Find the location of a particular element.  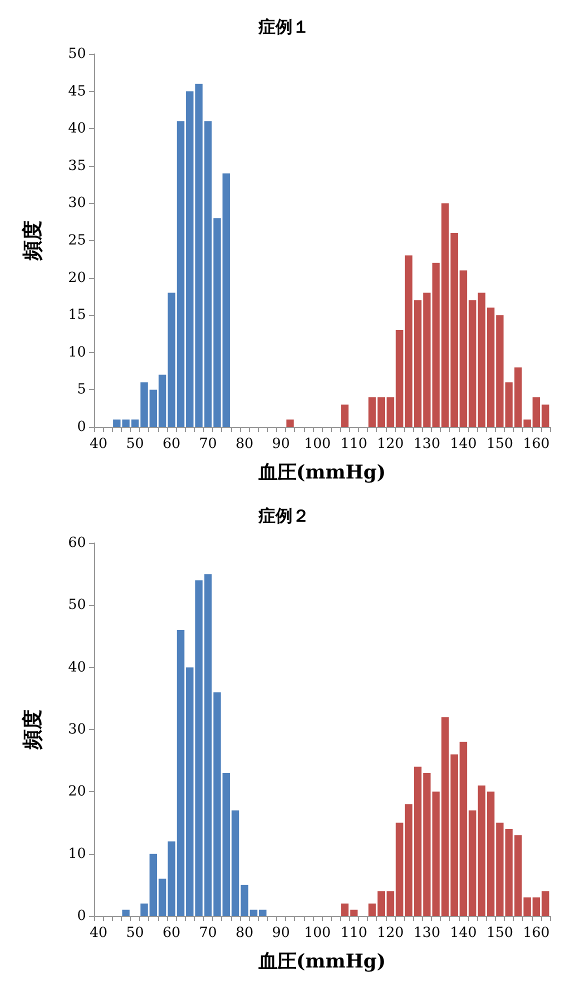

y-tick-label: 45 is located at coordinates (77, 91).